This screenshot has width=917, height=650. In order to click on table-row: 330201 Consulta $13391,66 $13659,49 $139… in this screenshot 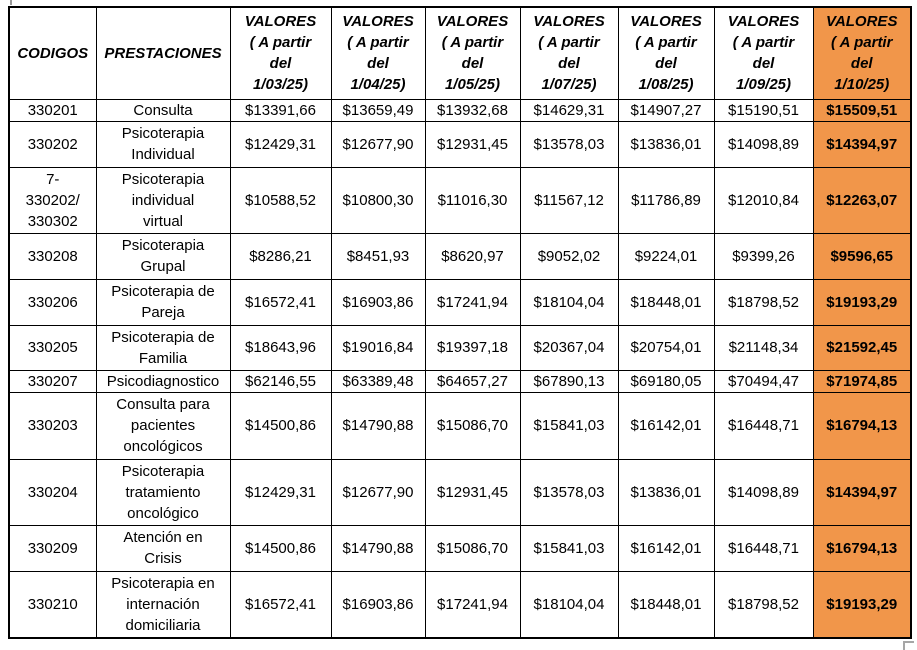, I will do `click(460, 110)`.